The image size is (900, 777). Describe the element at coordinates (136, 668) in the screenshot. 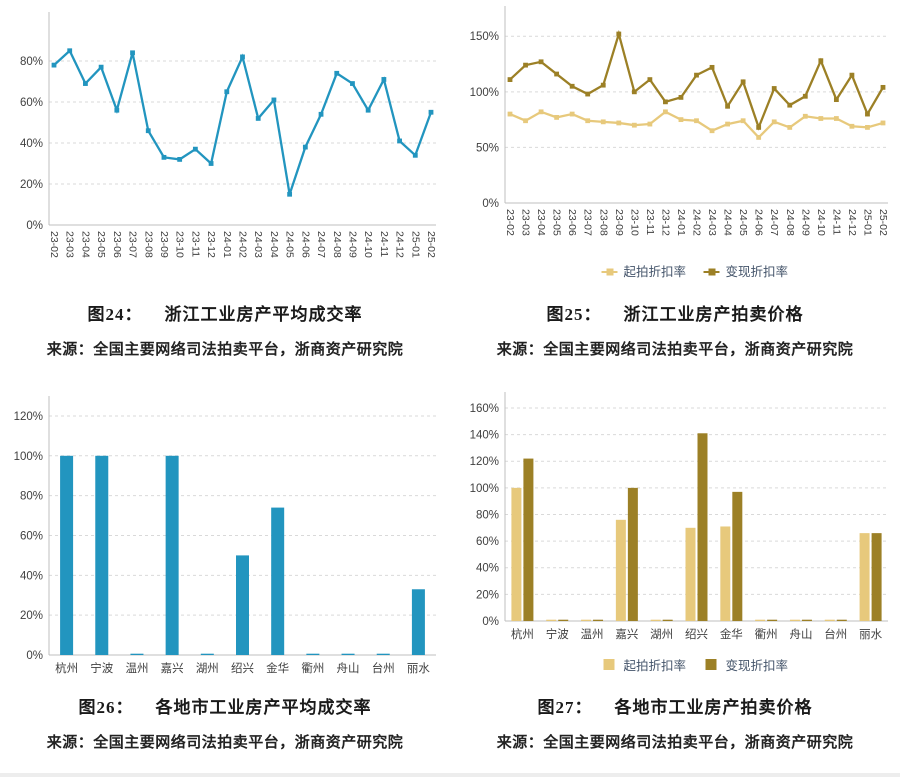

I see `x-tick-label: 温州` at that location.